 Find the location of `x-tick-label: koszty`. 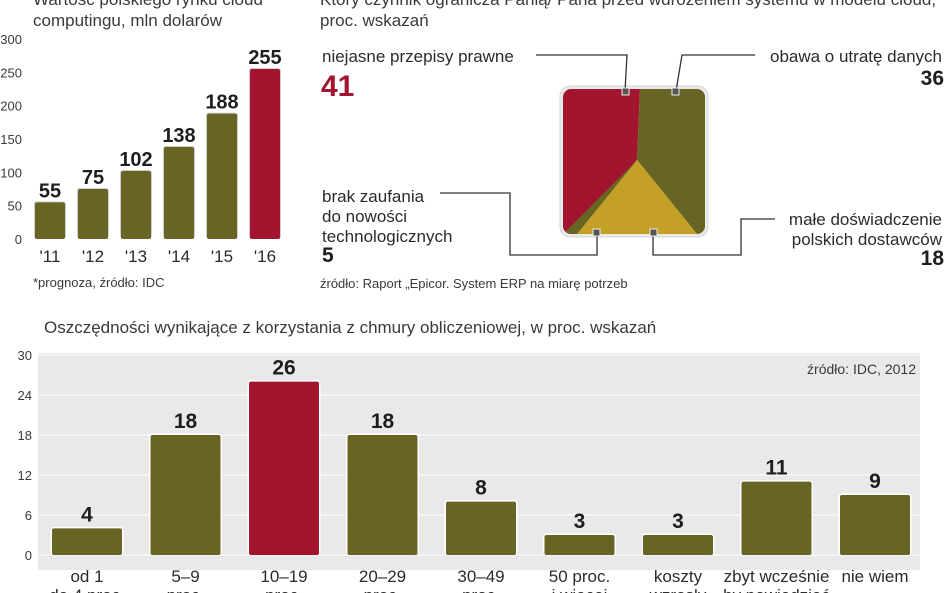

x-tick-label: koszty is located at coordinates (678, 576).